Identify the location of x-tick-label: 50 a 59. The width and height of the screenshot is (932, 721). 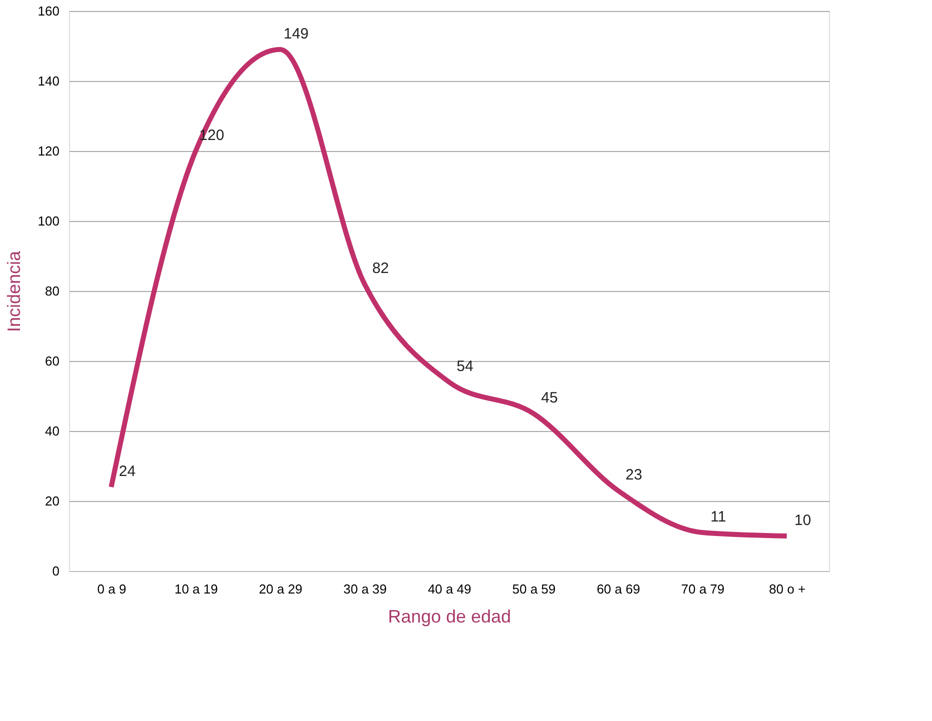
(534, 589).